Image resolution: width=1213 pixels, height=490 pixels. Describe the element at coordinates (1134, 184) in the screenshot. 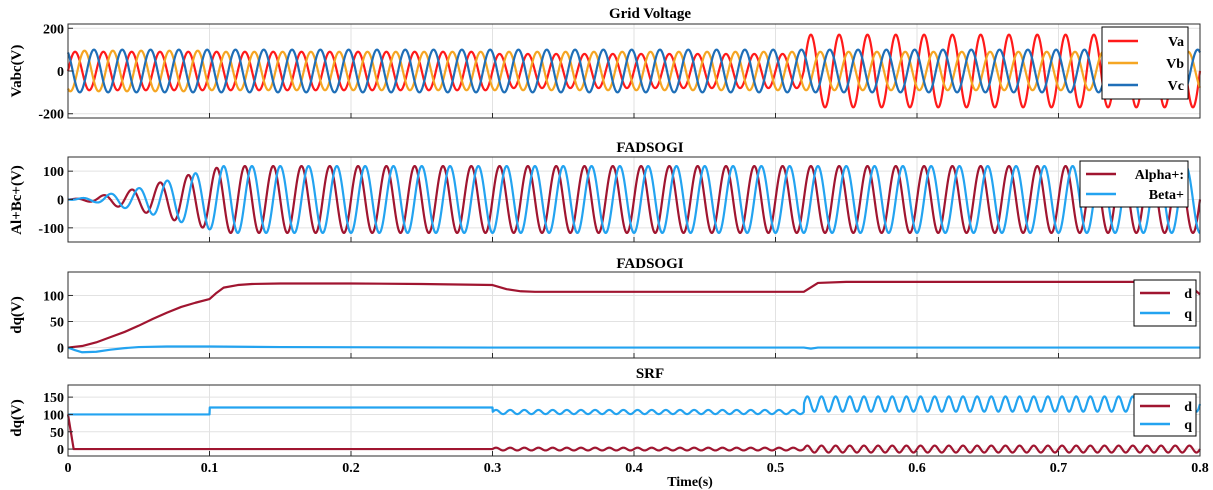

I see `panel-2-legend: Alpha+: Beta+` at that location.